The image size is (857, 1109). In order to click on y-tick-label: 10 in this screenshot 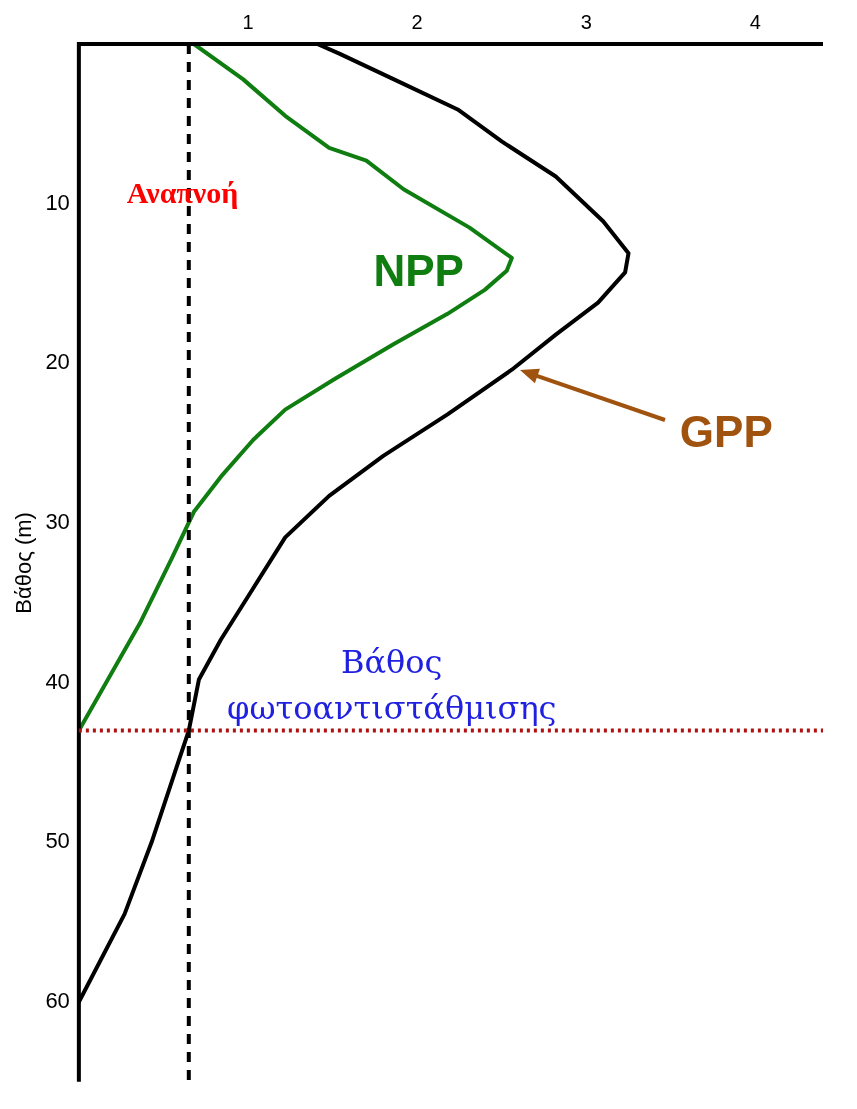, I will do `click(57, 202)`.